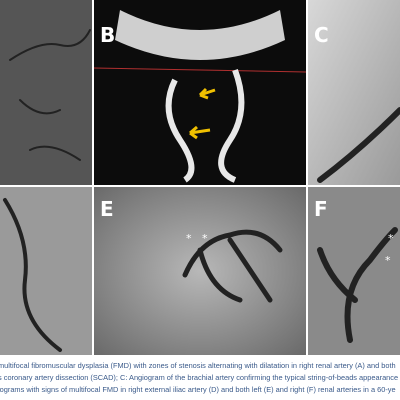 The image size is (400, 400). I want to click on panel-label: C, so click(321, 35).